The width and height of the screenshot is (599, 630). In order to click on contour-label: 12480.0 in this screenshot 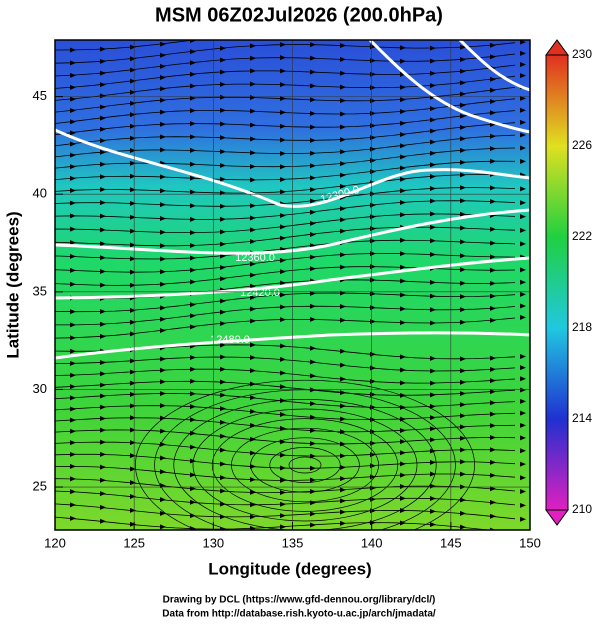, I will do `click(230, 340)`.